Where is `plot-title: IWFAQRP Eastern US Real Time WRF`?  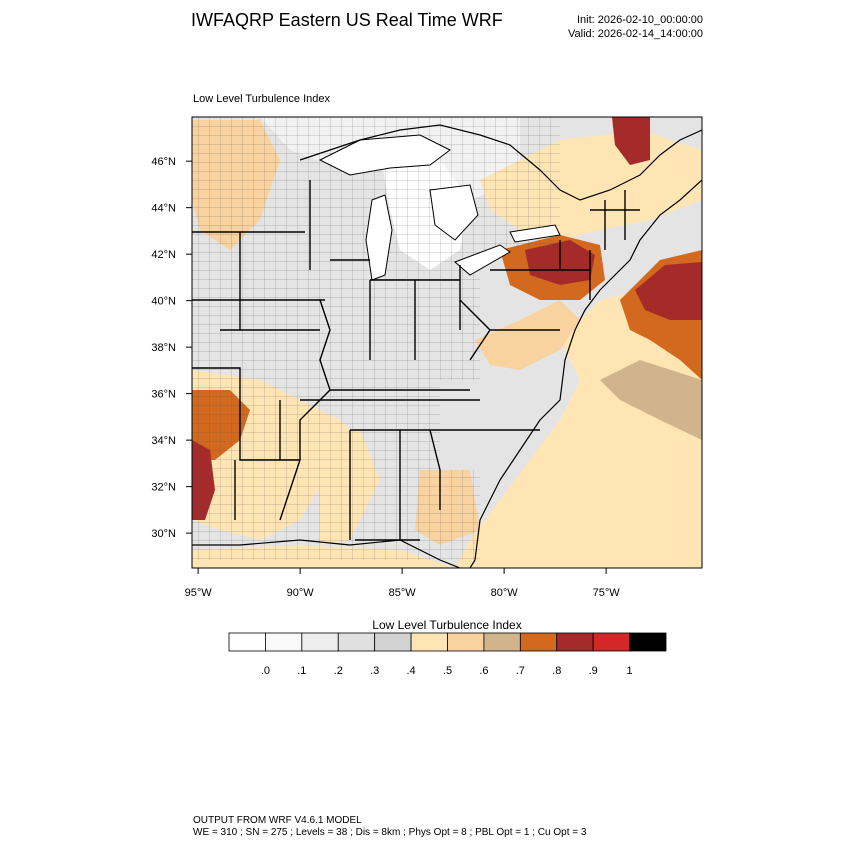
plot-title: IWFAQRP Eastern US Real Time WRF is located at coordinates (347, 20).